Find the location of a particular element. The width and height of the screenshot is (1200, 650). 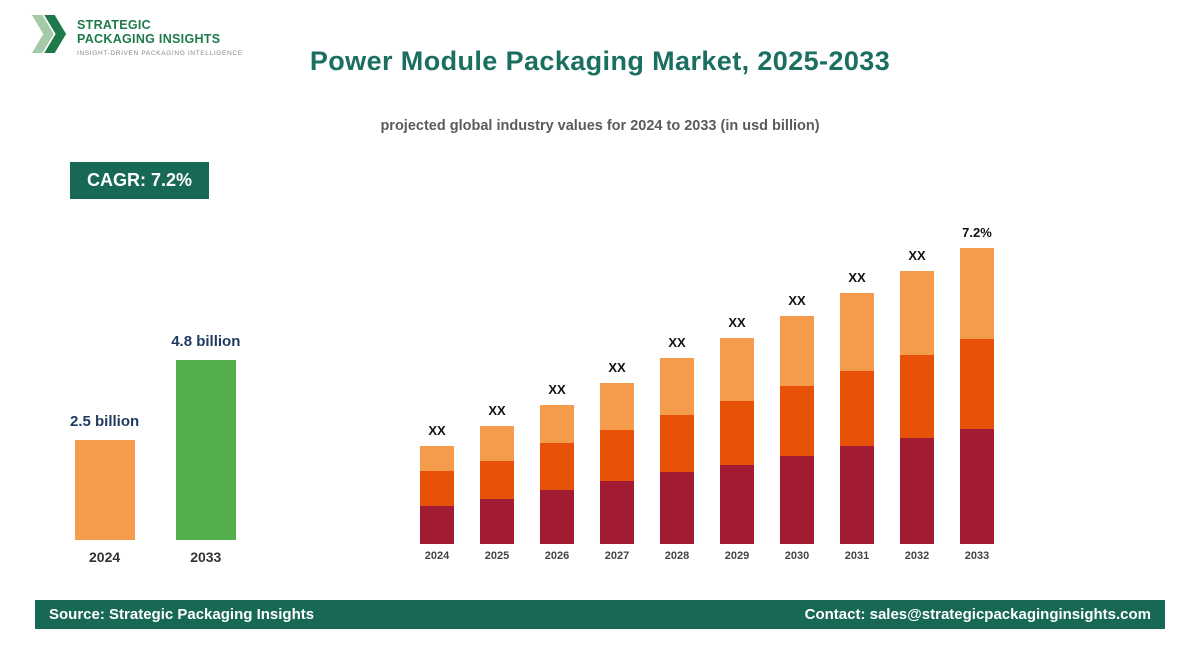

bar-year-label: 2032 is located at coordinates (917, 556).